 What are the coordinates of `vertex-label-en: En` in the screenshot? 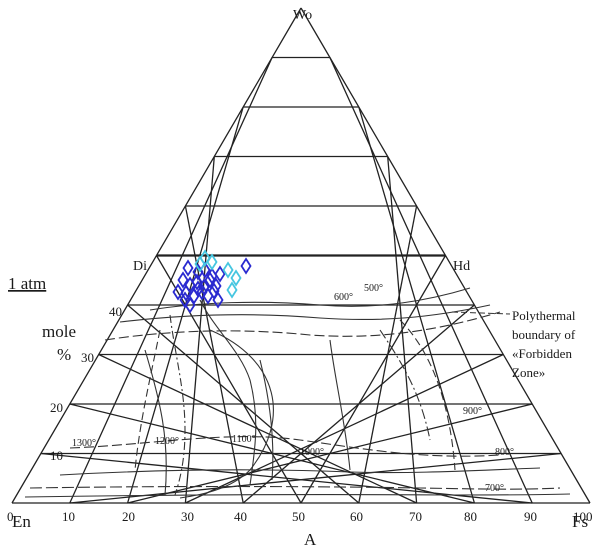 It's located at (21, 521).